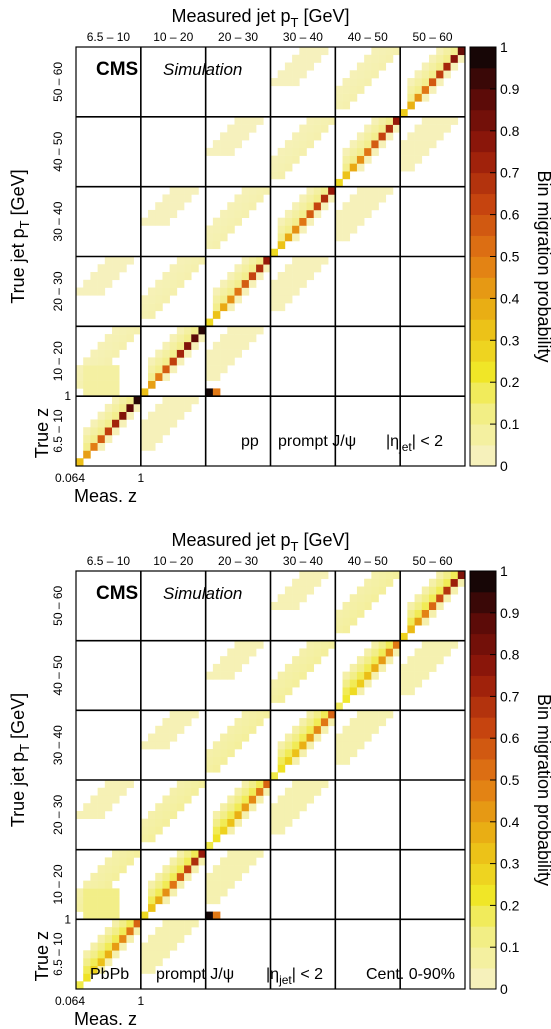 The image size is (551, 1029). I want to click on colorbar-tick-label: 0.8, so click(510, 655).